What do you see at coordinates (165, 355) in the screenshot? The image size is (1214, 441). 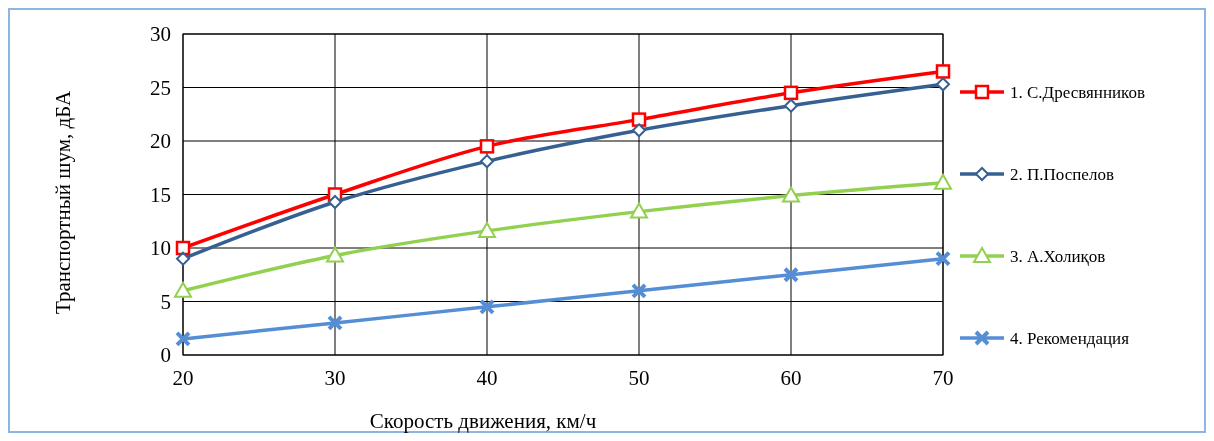 I see `y-tick-label: 0` at bounding box center [165, 355].